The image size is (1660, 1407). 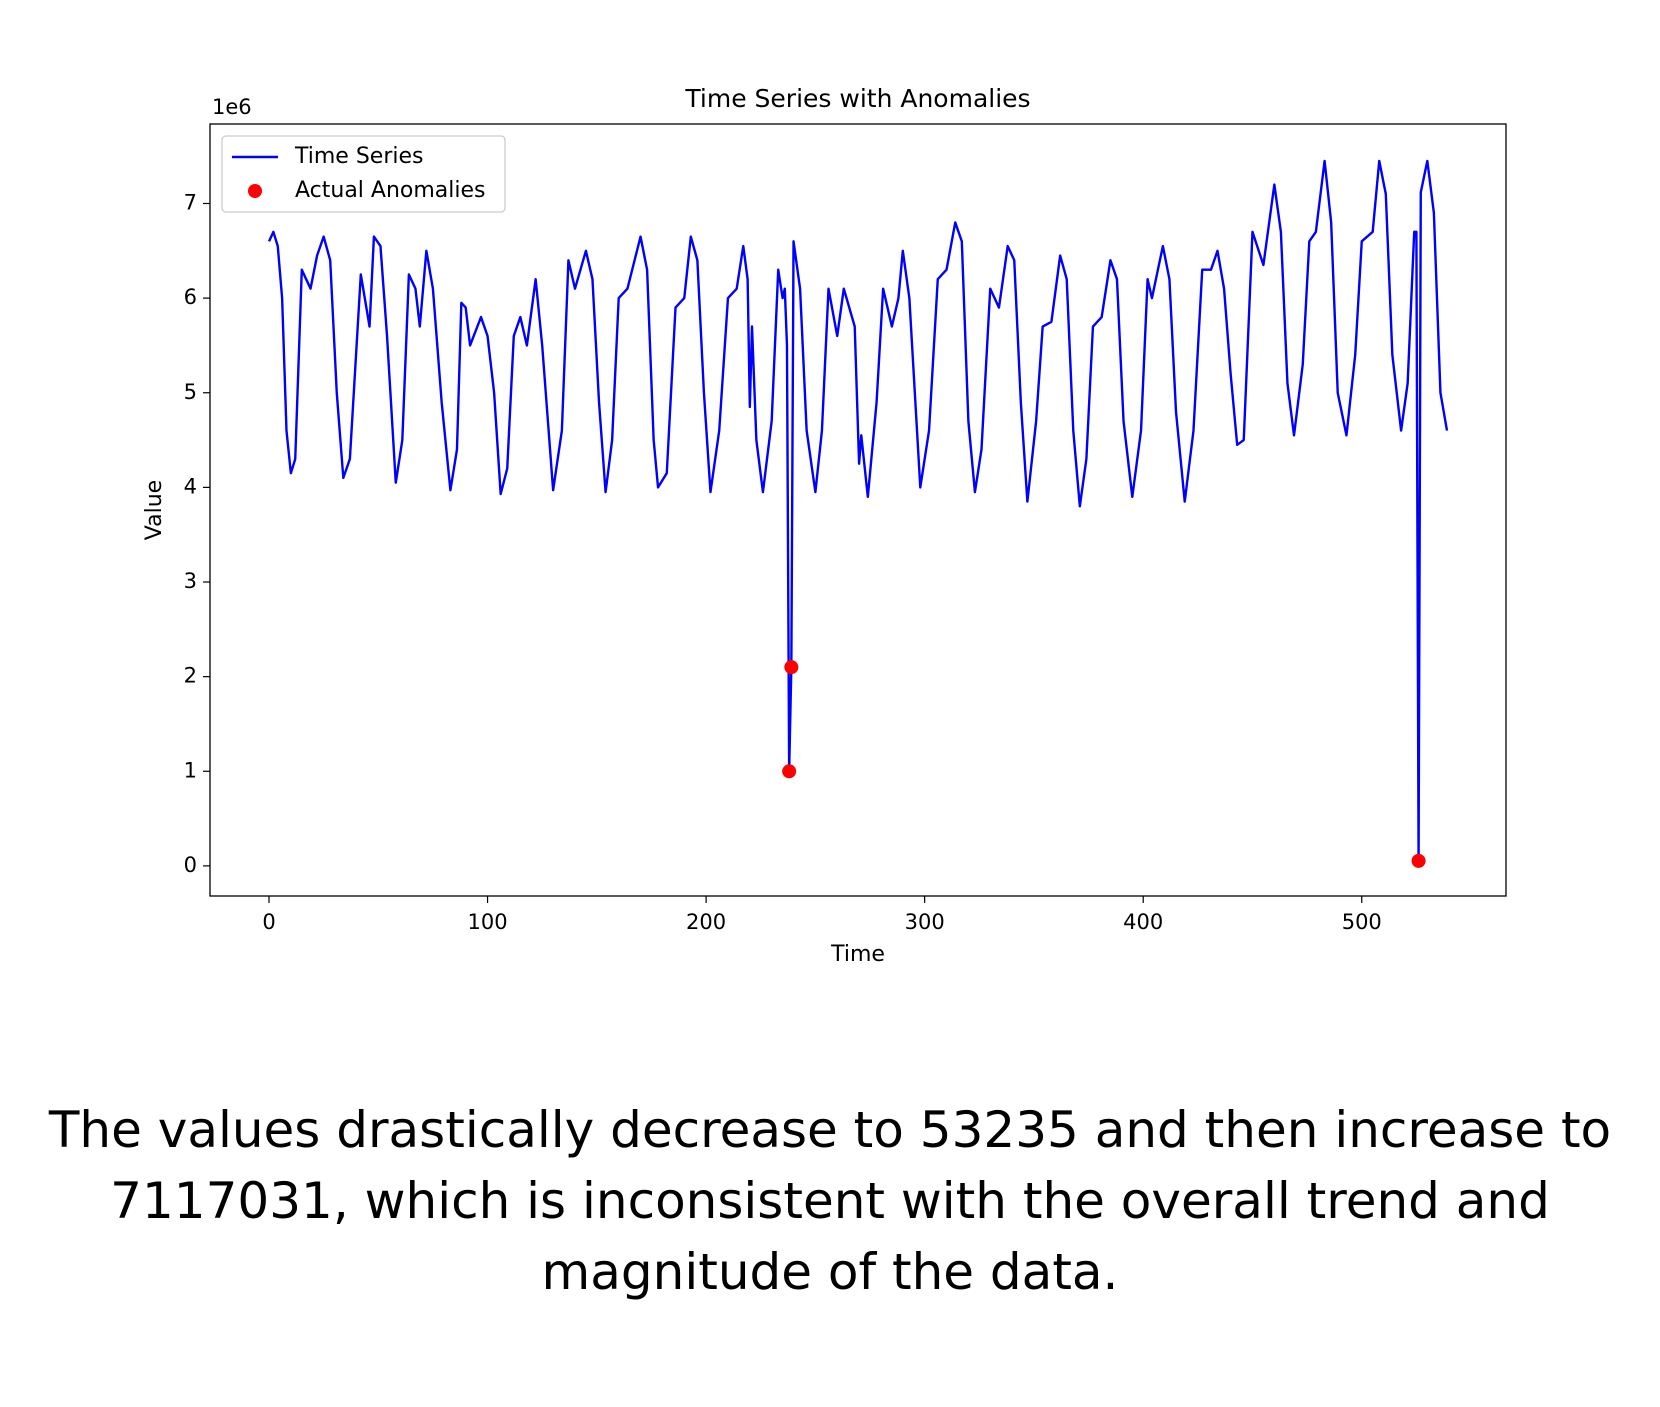 I want to click on y-tick-label: 2, so click(x=190, y=676).